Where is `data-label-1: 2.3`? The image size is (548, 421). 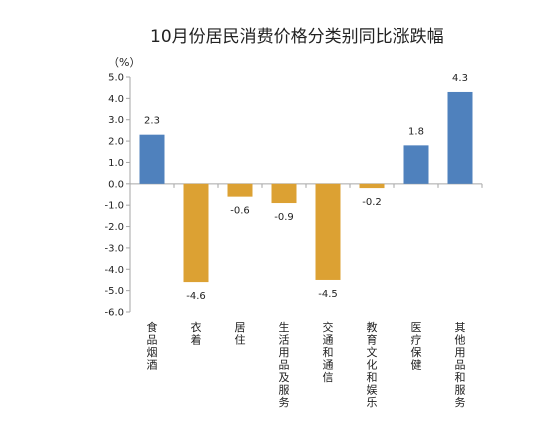
data-label-1: 2.3 is located at coordinates (152, 121).